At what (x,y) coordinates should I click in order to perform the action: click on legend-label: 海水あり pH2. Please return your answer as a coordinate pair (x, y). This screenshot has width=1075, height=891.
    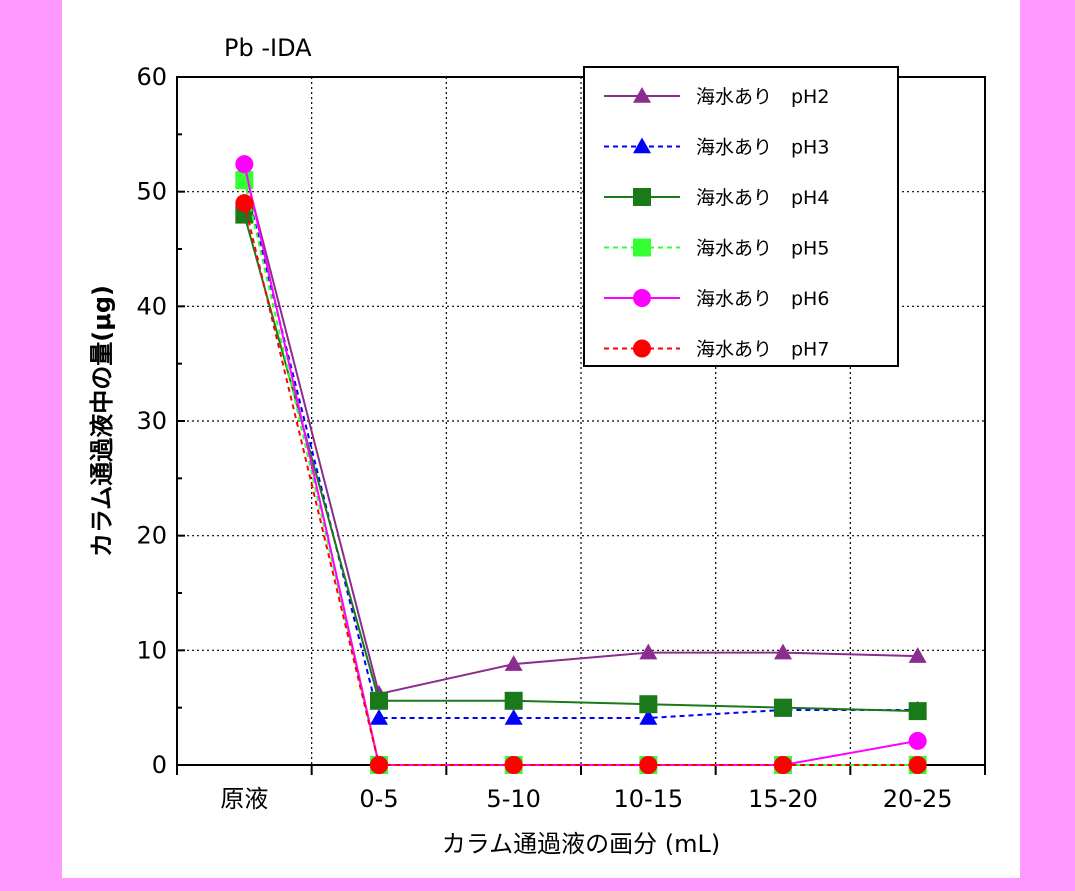
    Looking at the image, I should click on (762, 97).